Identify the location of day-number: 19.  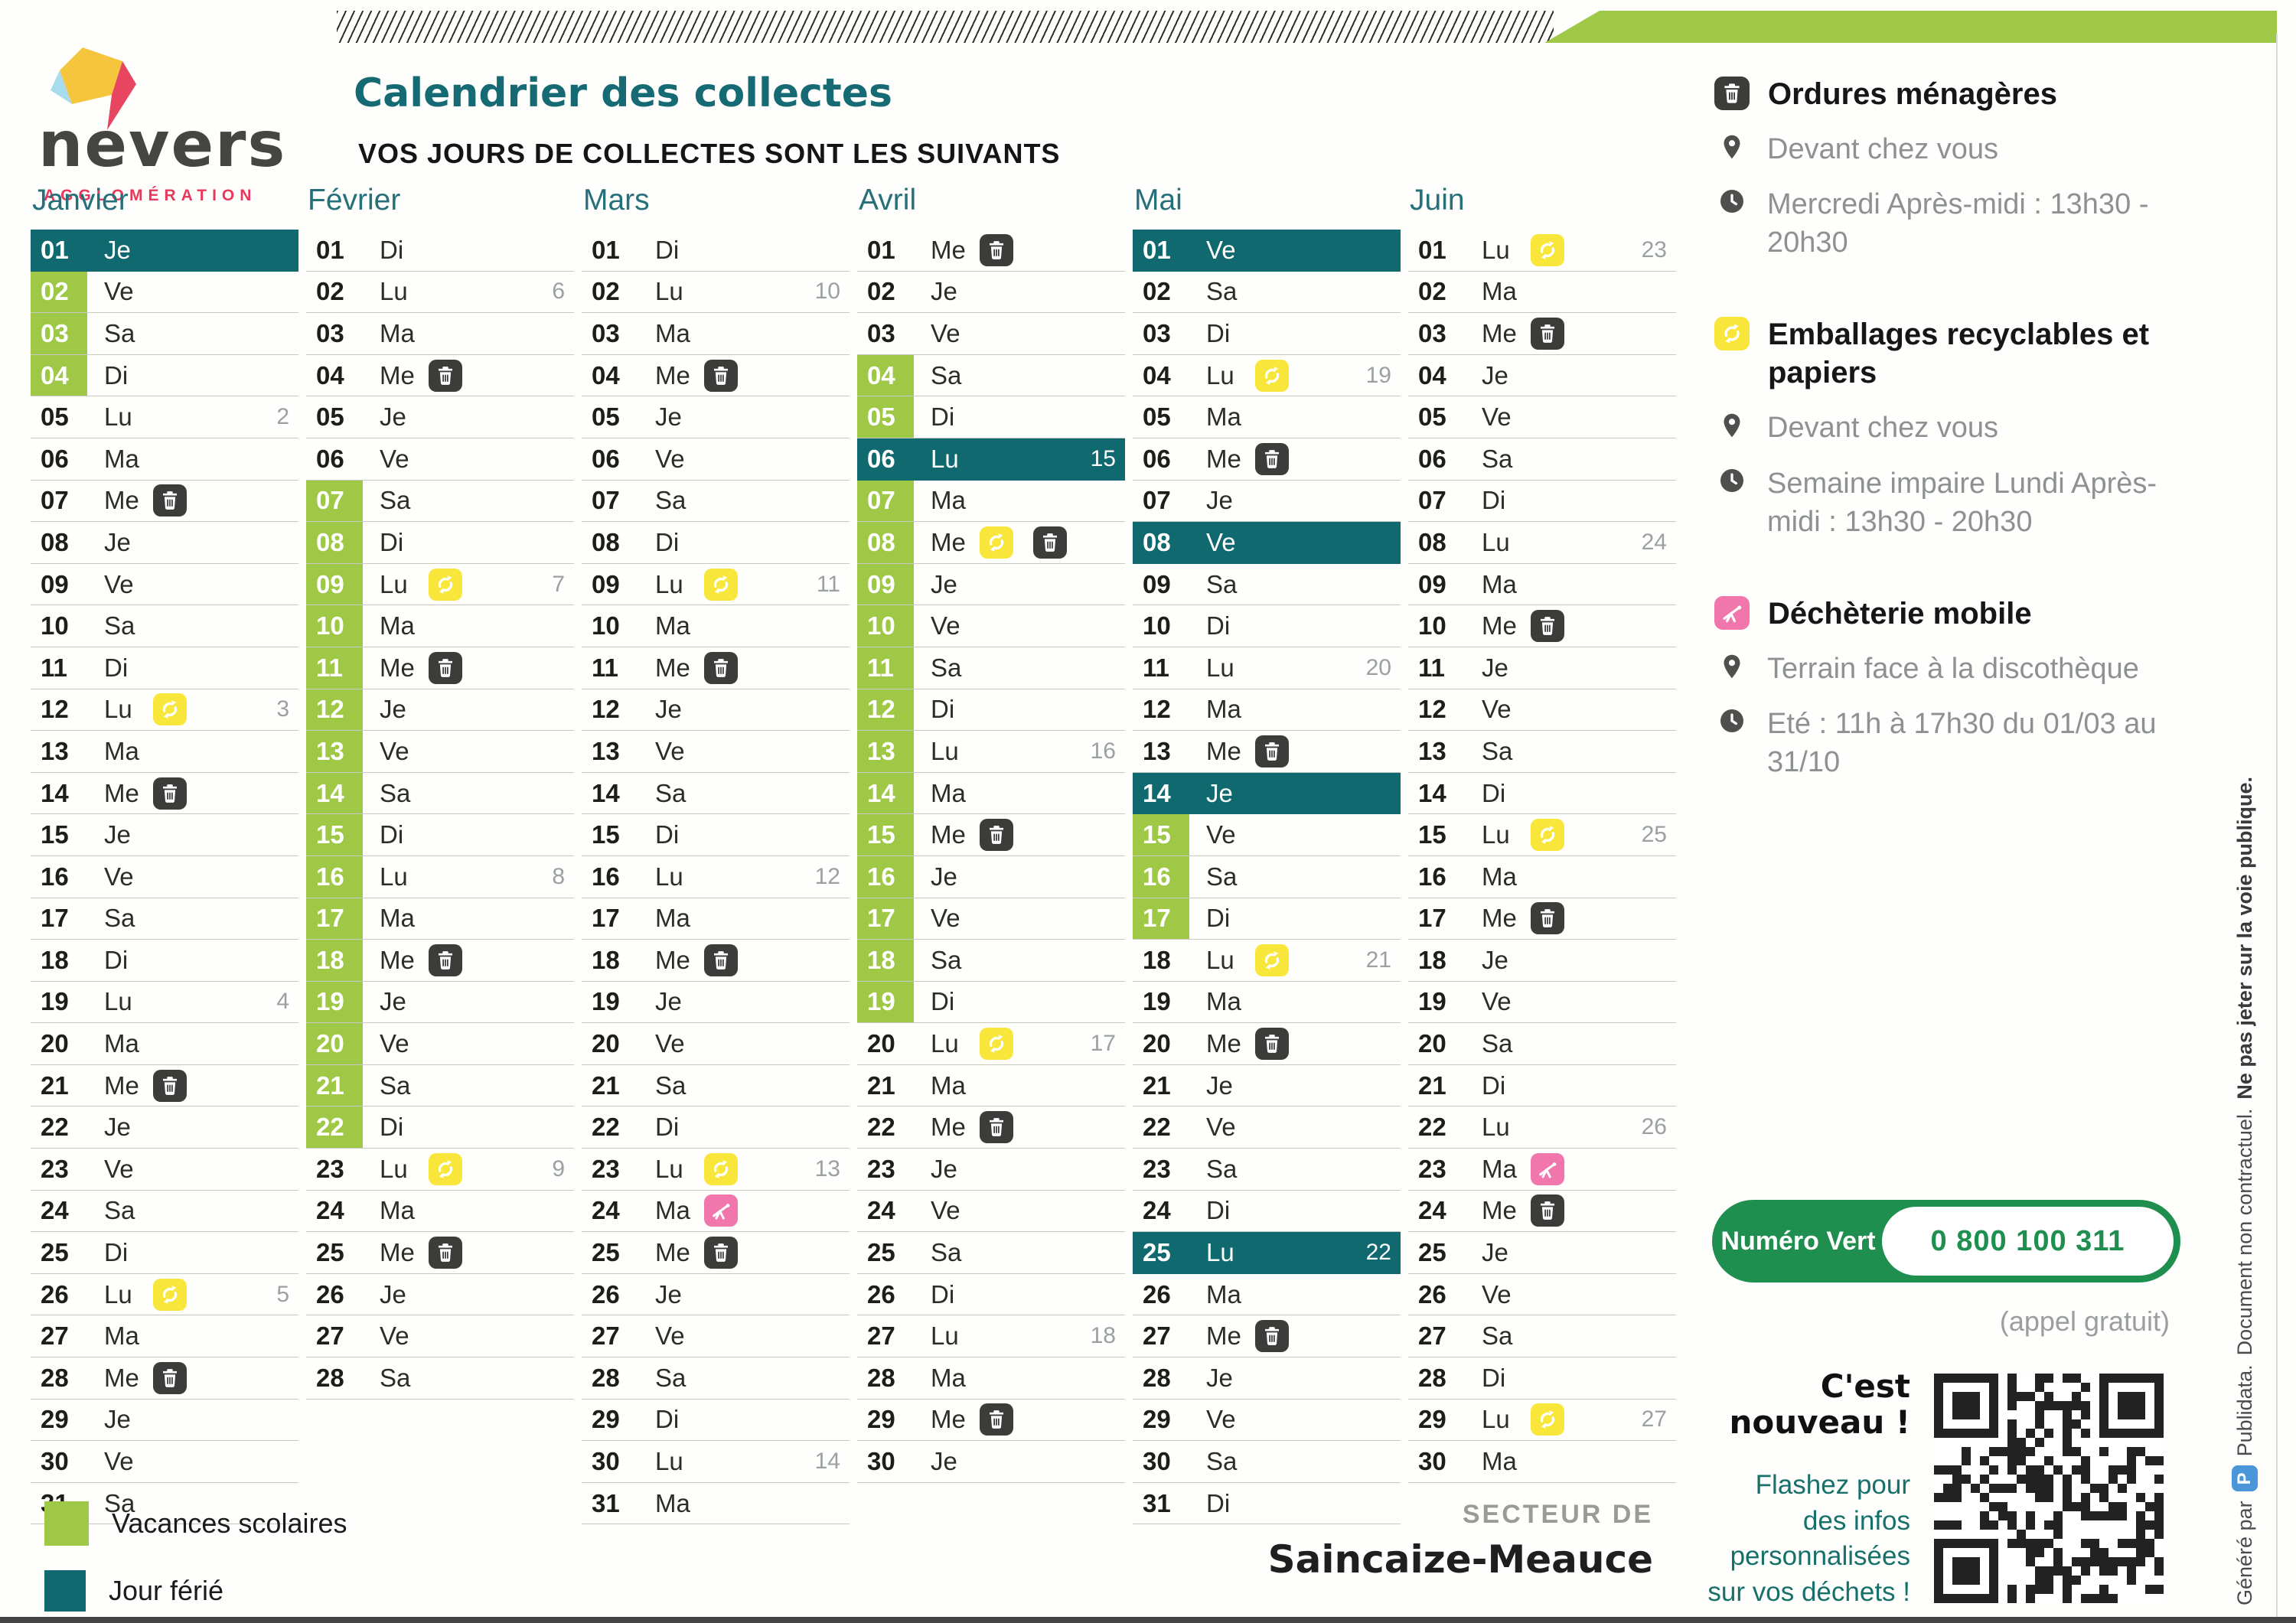
(55, 1001).